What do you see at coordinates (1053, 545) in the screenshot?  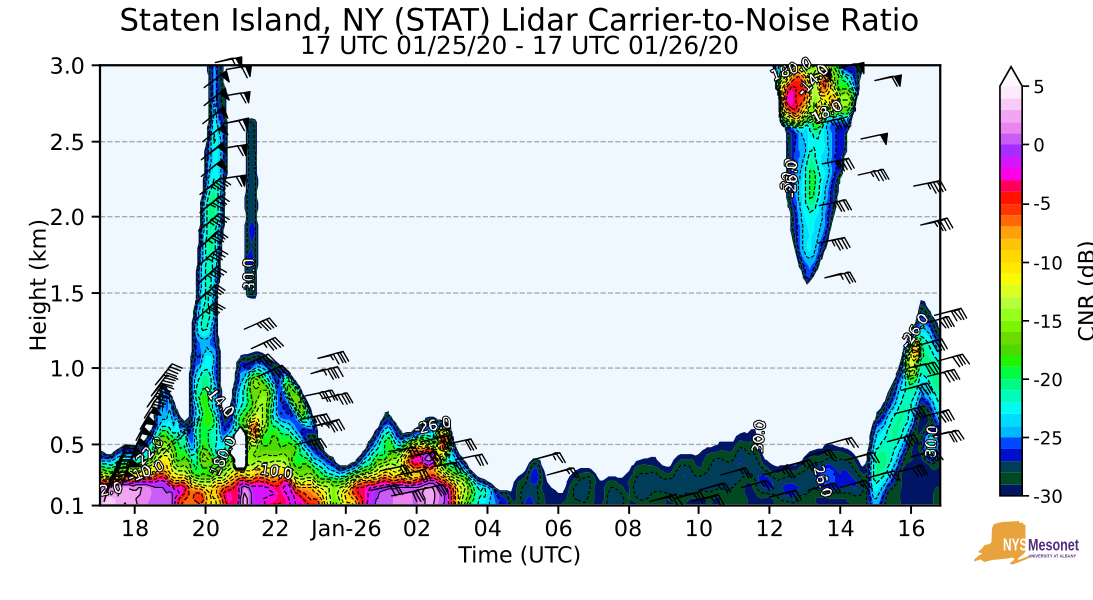 I see `svg-text: Mesonet` at bounding box center [1053, 545].